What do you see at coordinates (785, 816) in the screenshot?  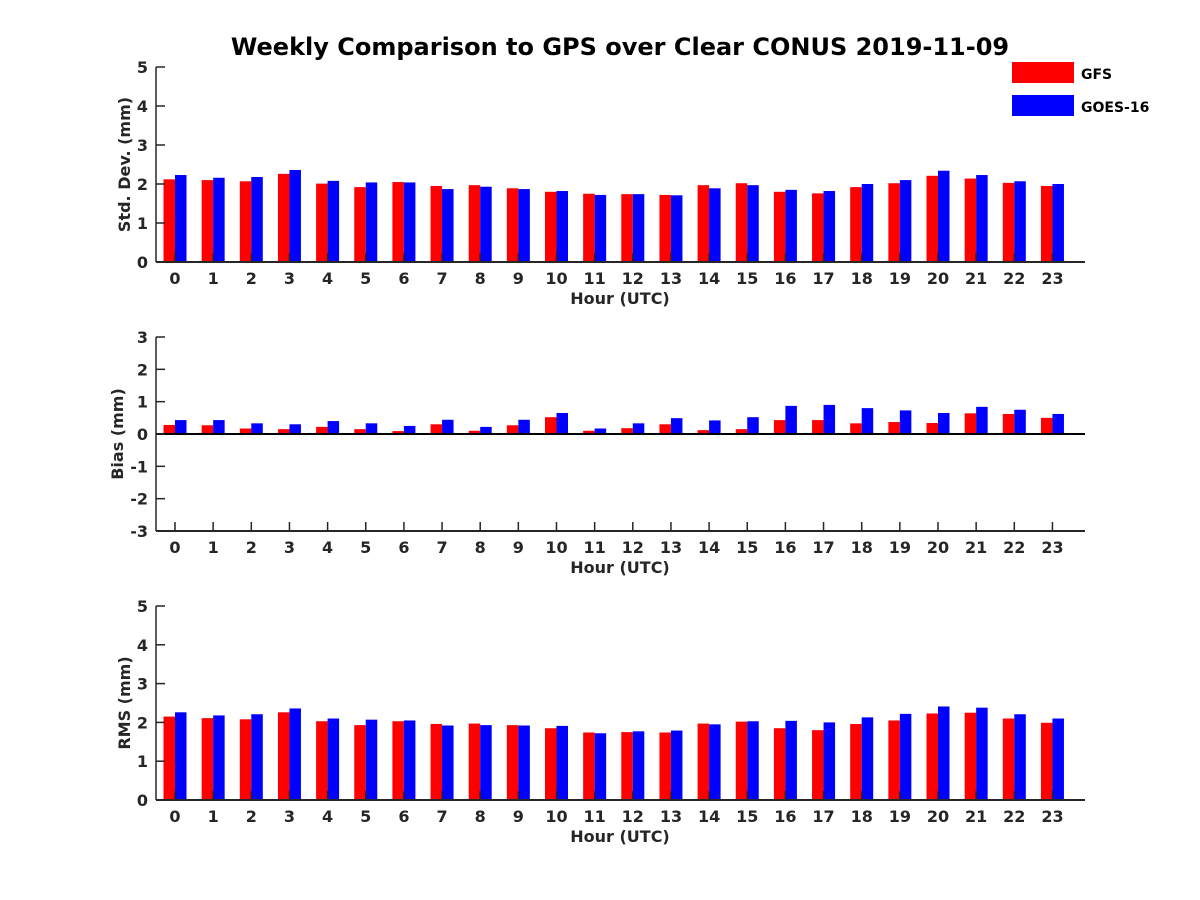 I see `rms-x-tick-label: 16` at bounding box center [785, 816].